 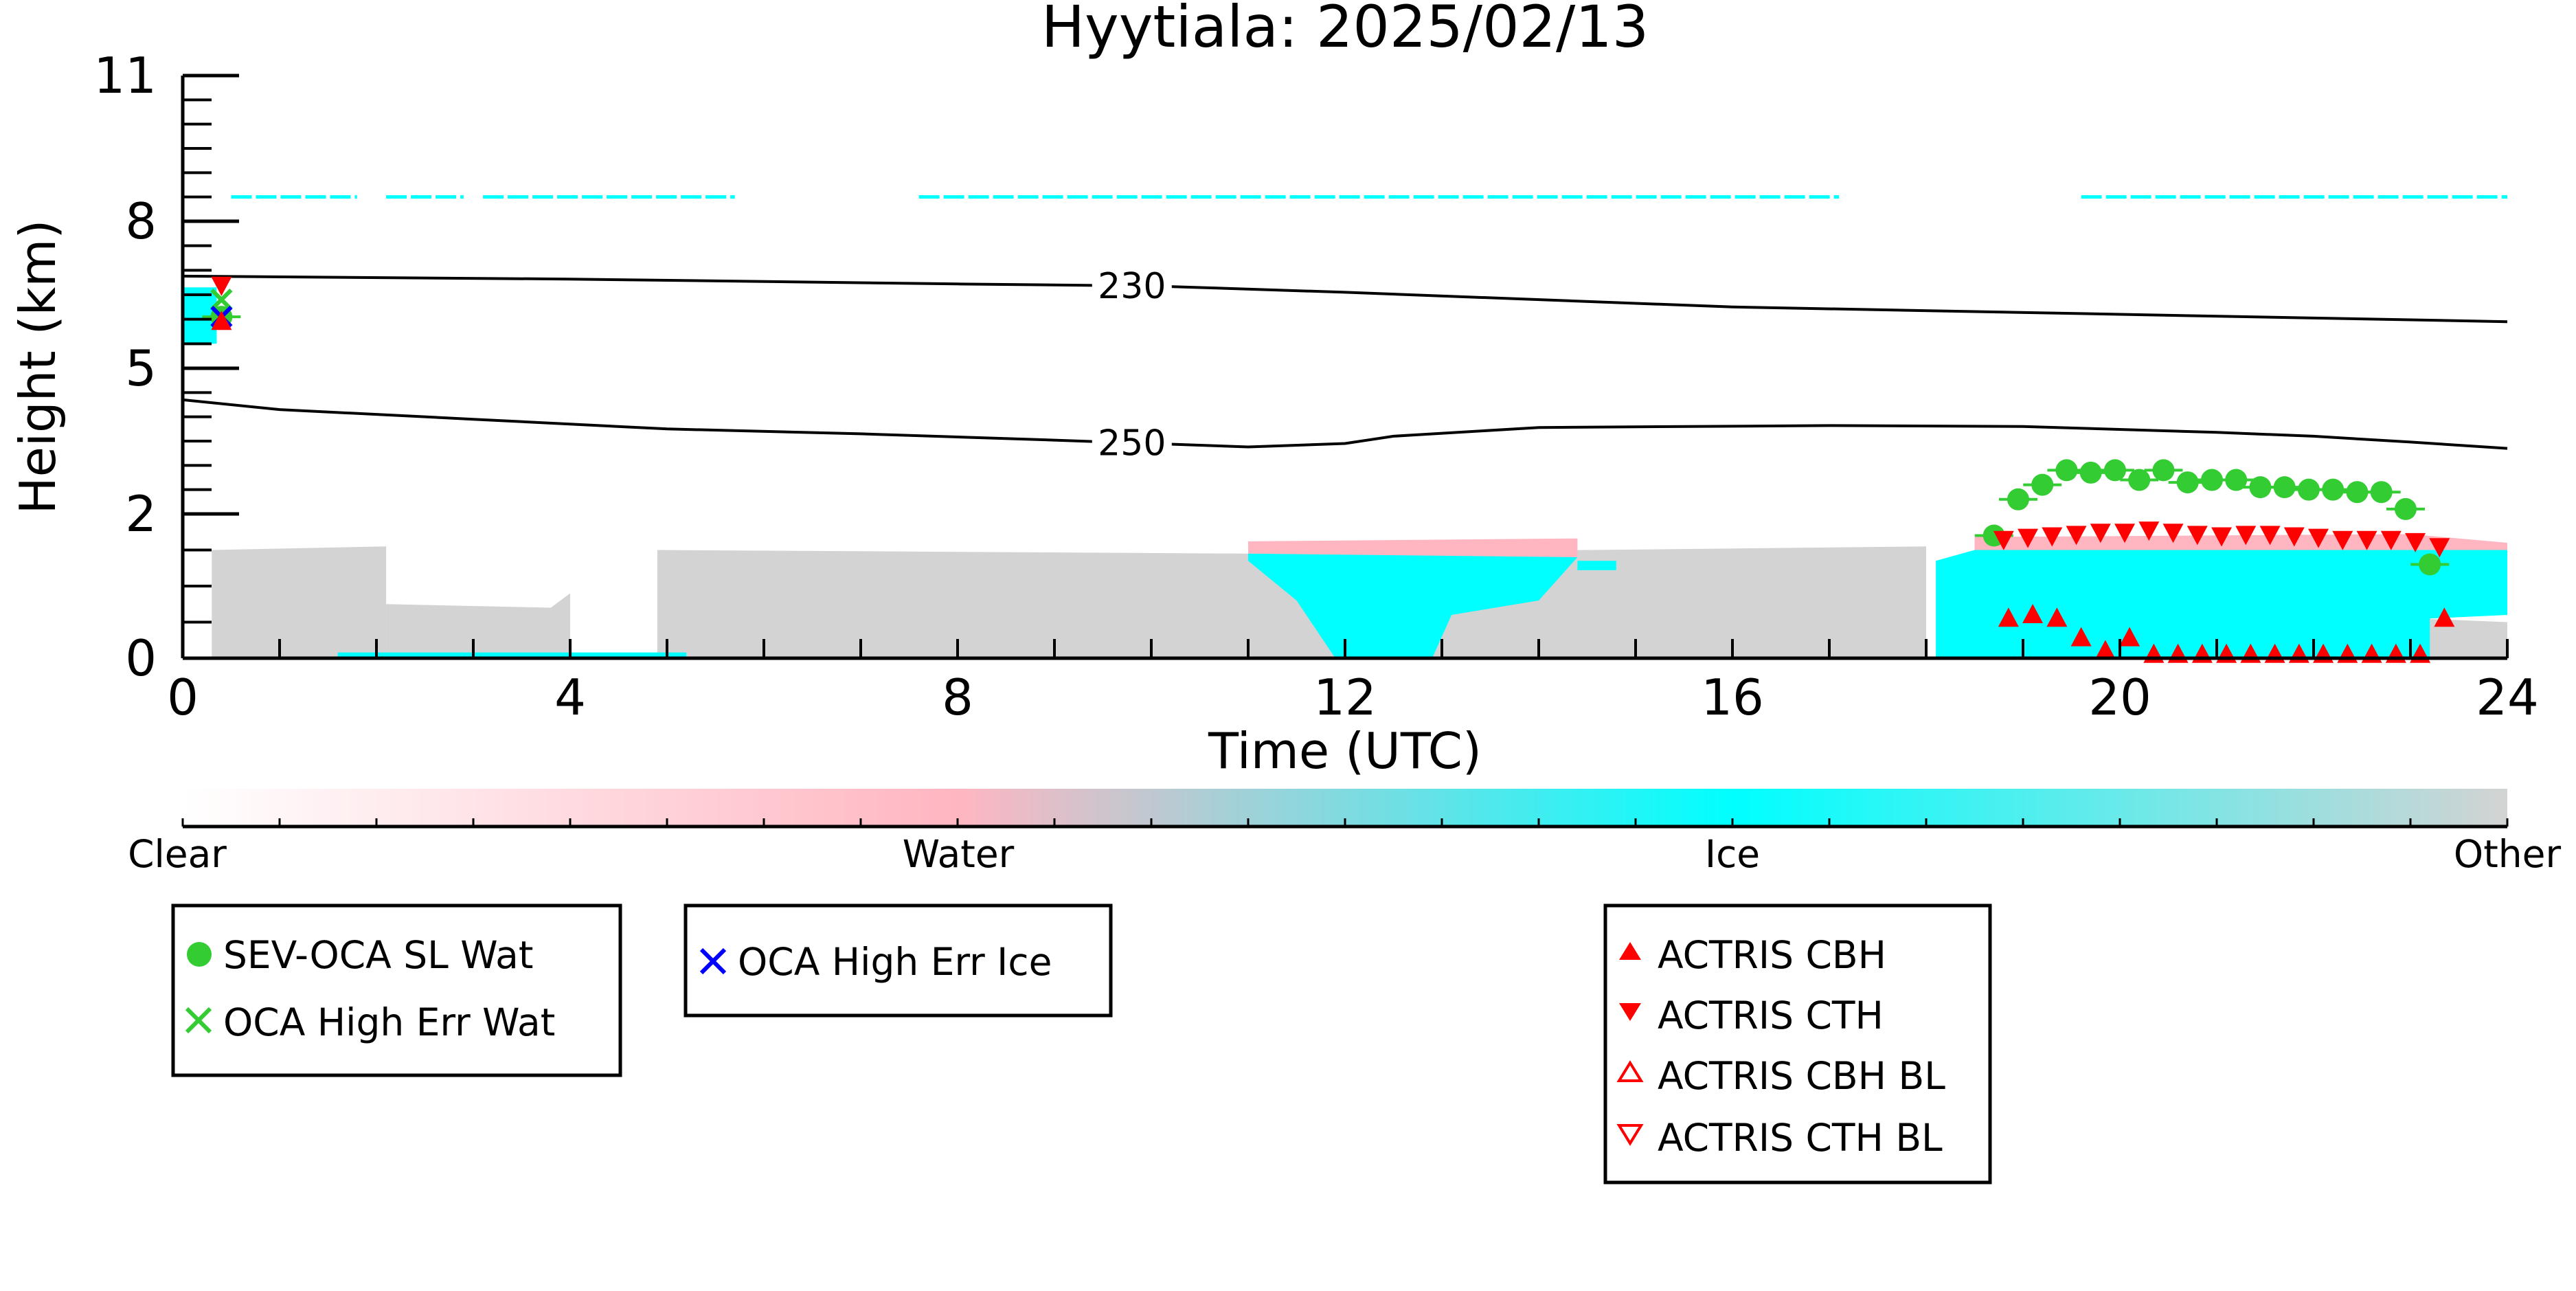 I want to click on y-tick-label: 11, so click(x=125, y=75).